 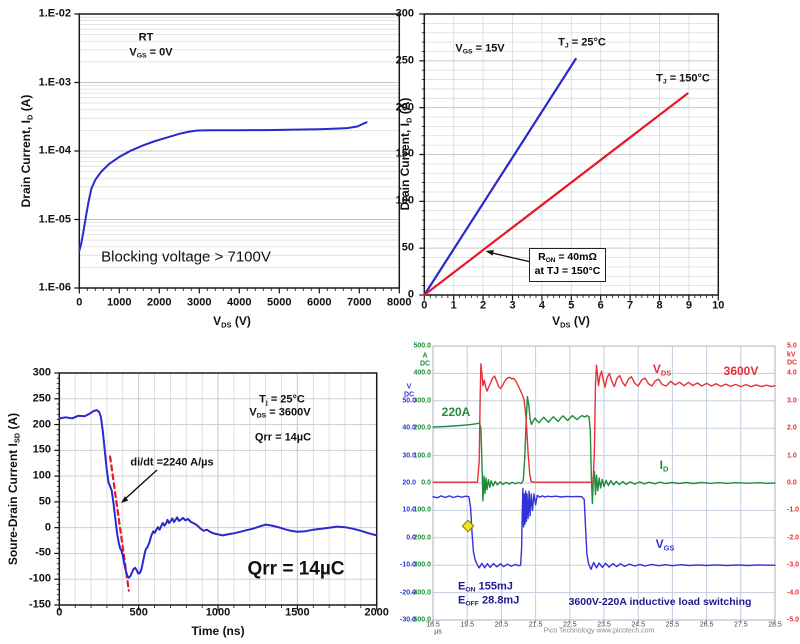 What do you see at coordinates (41, 475) in the screenshot?
I see `chart3-ytick-label: 100` at bounding box center [41, 475].